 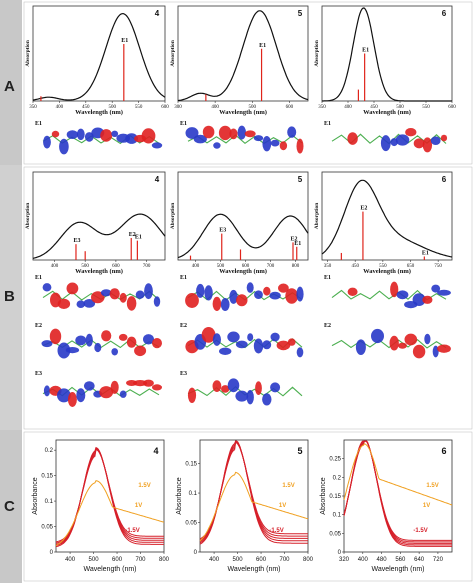 I want to click on orbital-B-2-E2, so click(x=391, y=343).